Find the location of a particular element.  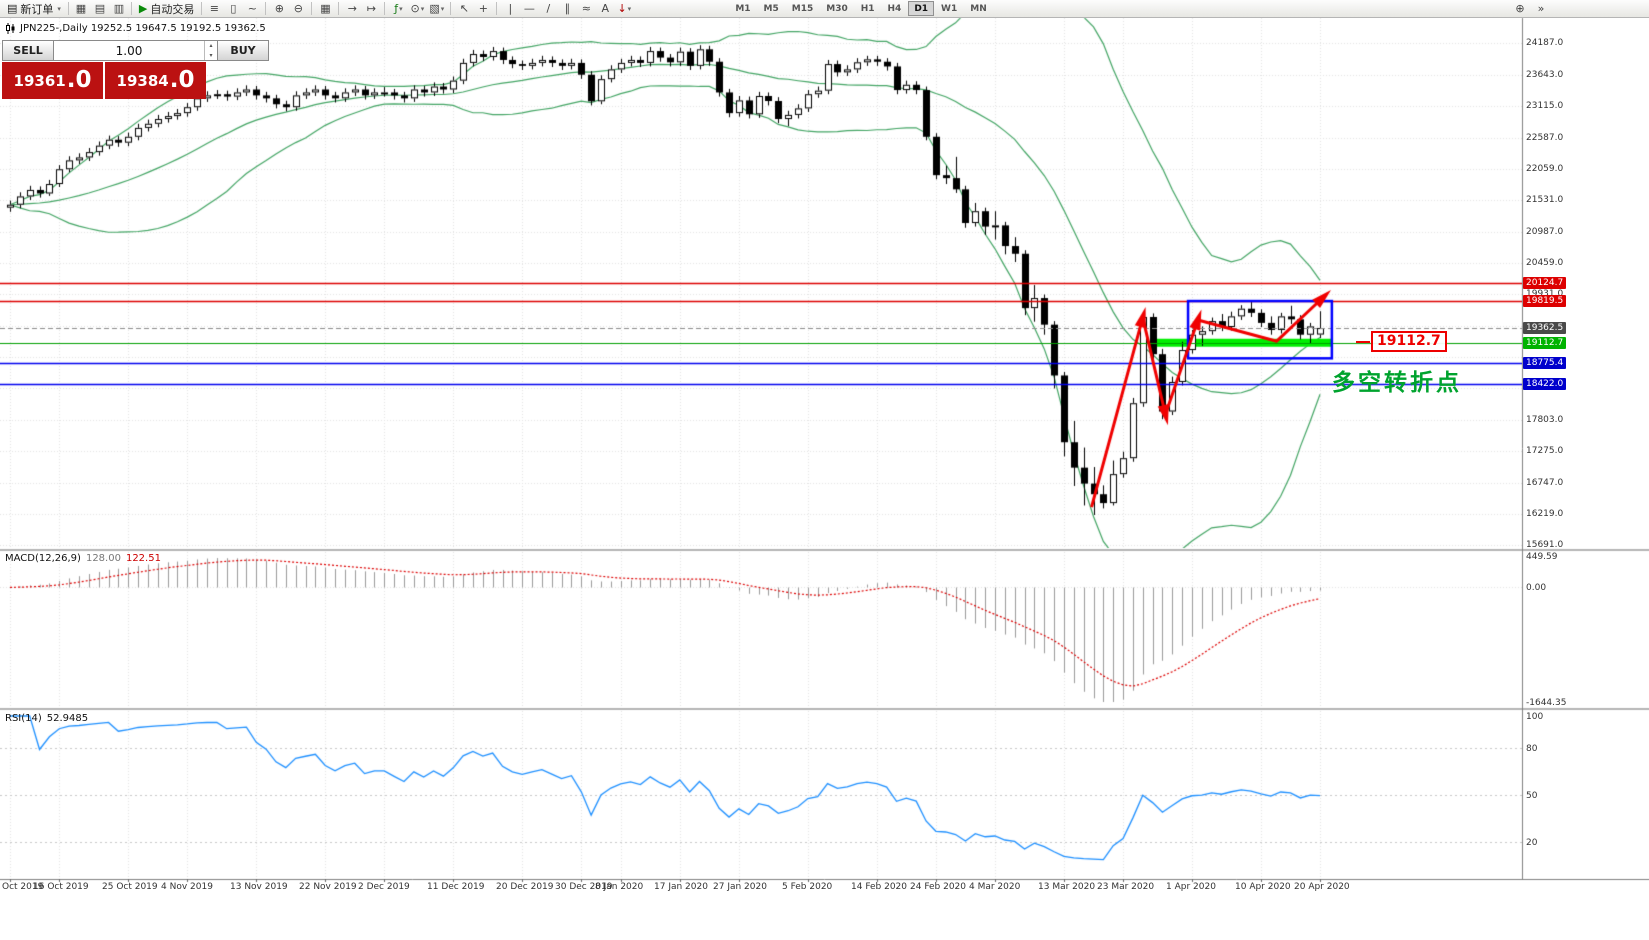

one-click-trading-panel: SELL ▴ ▾ BUY 19361 .0 19384 .0 is located at coordinates (135, 69).